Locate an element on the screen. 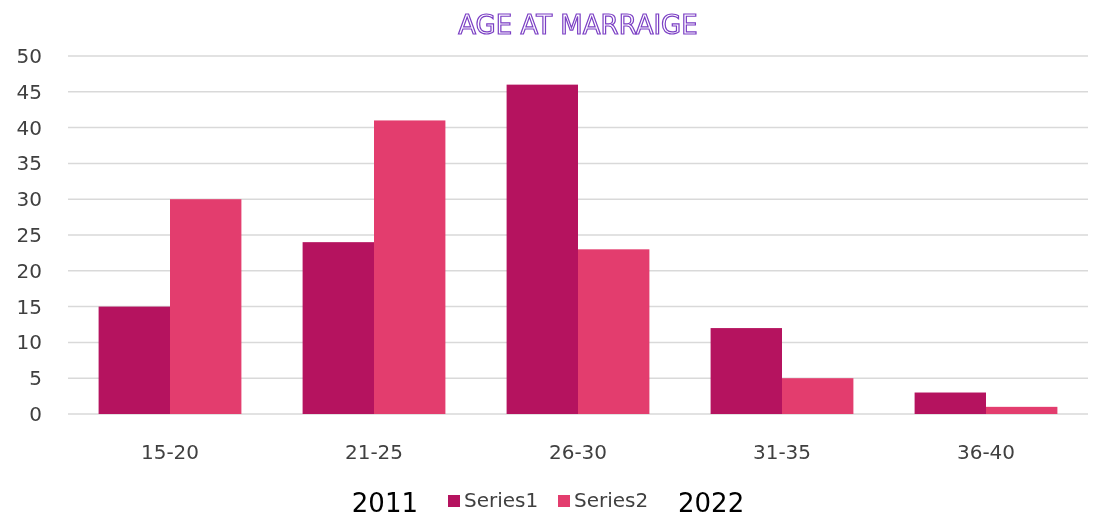 This screenshot has width=1116, height=524. text: 2022 is located at coordinates (711, 503).